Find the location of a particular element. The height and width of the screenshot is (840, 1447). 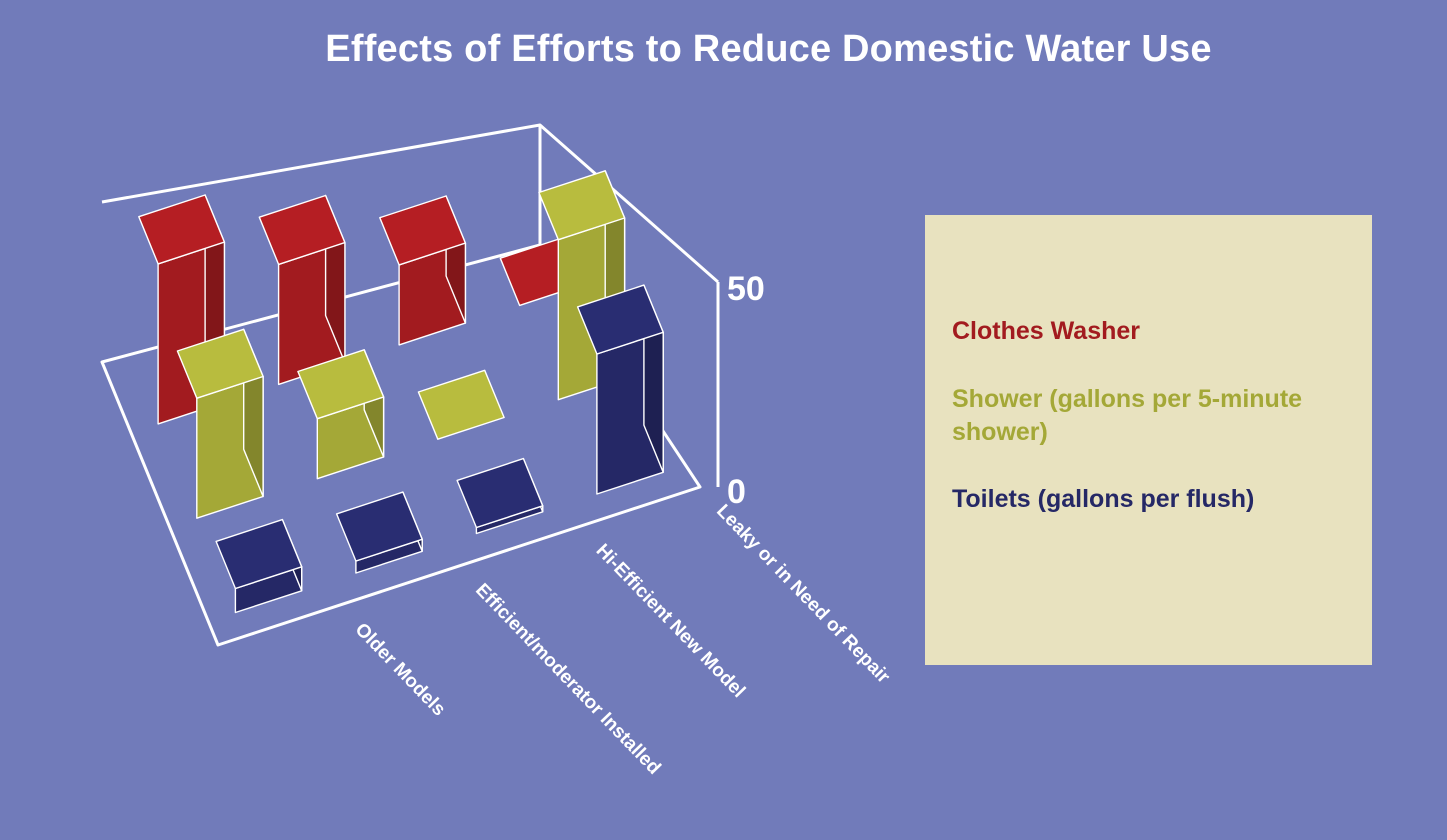

z-tick-label-50: 50 is located at coordinates (746, 289).